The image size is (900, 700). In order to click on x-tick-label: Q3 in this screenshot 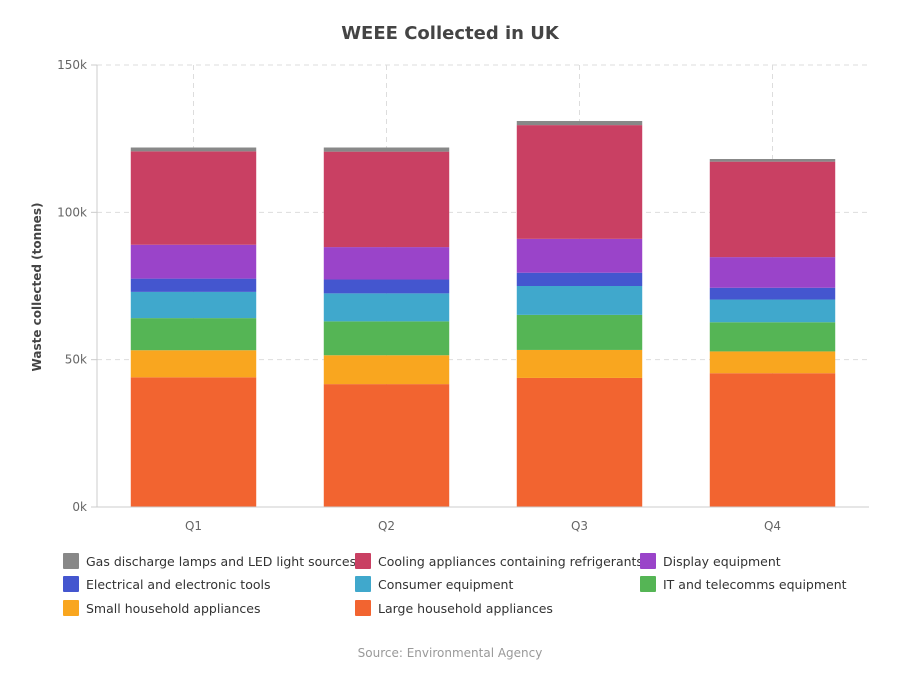, I will do `click(579, 526)`.